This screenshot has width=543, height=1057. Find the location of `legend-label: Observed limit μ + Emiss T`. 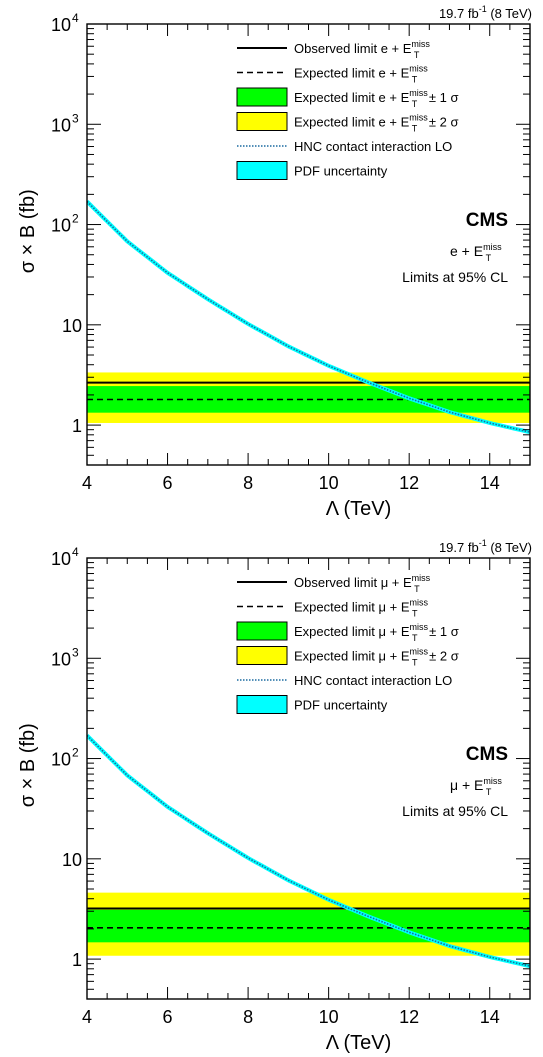

legend-label: Observed limit μ + Emiss T is located at coordinates (362, 583).